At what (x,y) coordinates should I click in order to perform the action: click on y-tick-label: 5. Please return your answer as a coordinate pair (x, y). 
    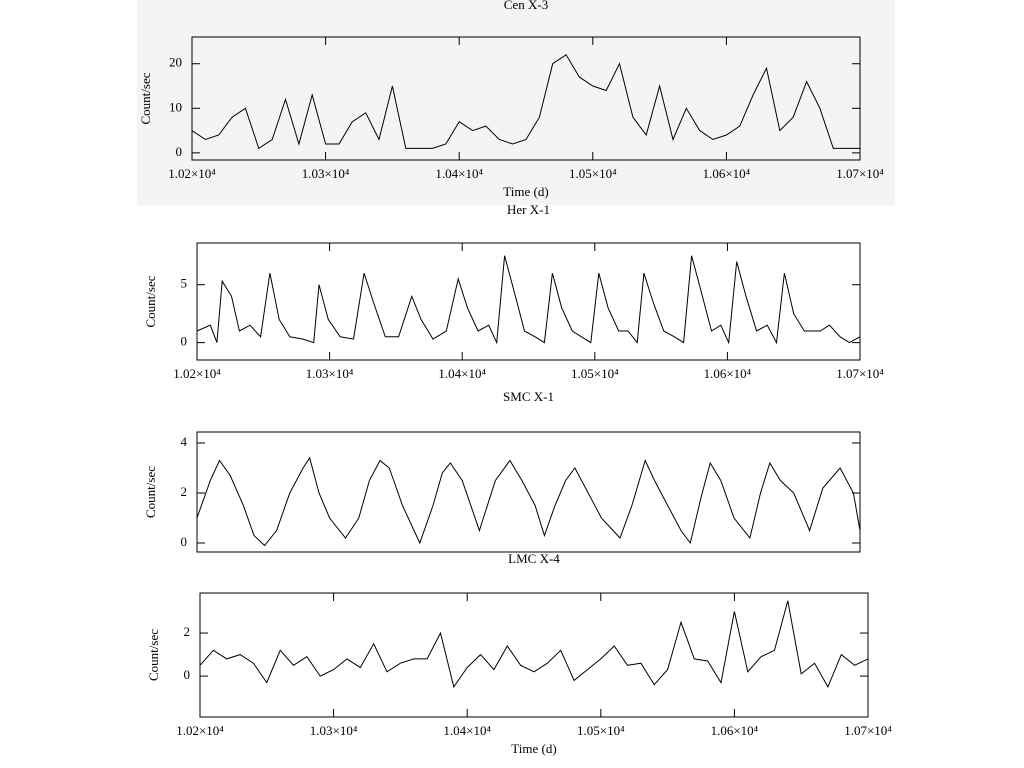
    Looking at the image, I should click on (184, 283).